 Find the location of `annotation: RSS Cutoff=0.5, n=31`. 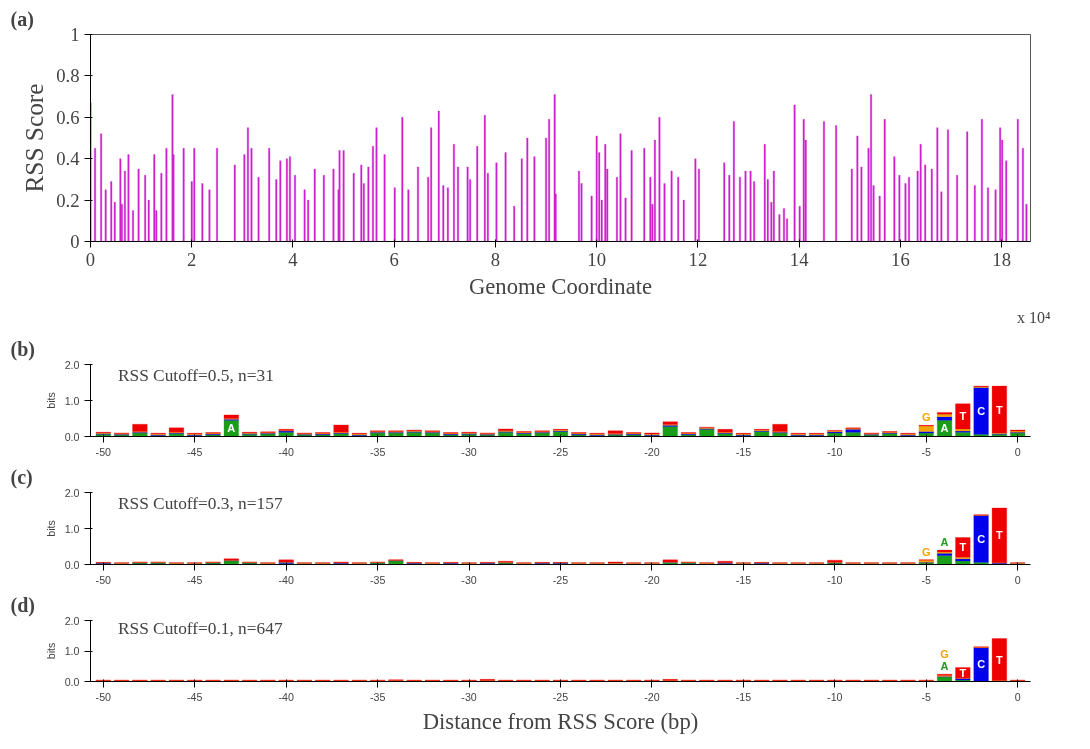

annotation: RSS Cutoff=0.5, n=31 is located at coordinates (195, 375).